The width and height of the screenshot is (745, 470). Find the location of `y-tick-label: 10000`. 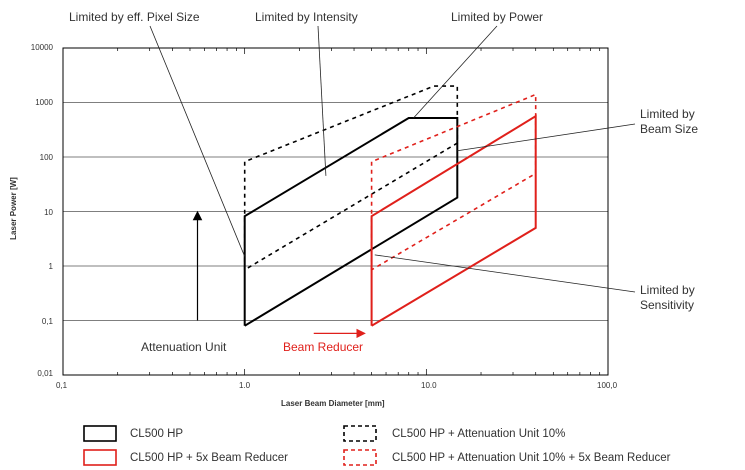

y-tick-label: 10000 is located at coordinates (41, 47).